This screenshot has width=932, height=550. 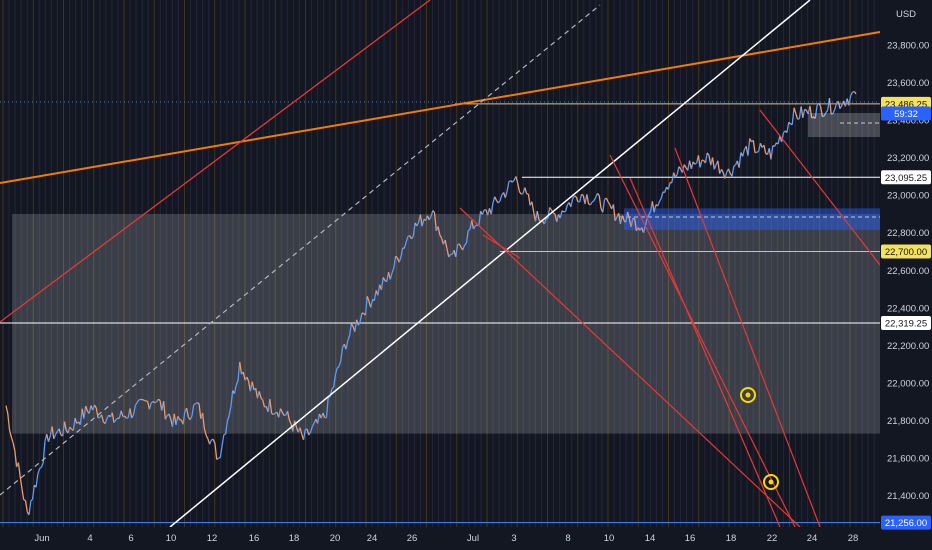 I want to click on x-tick-label: Jun, so click(x=41, y=538).